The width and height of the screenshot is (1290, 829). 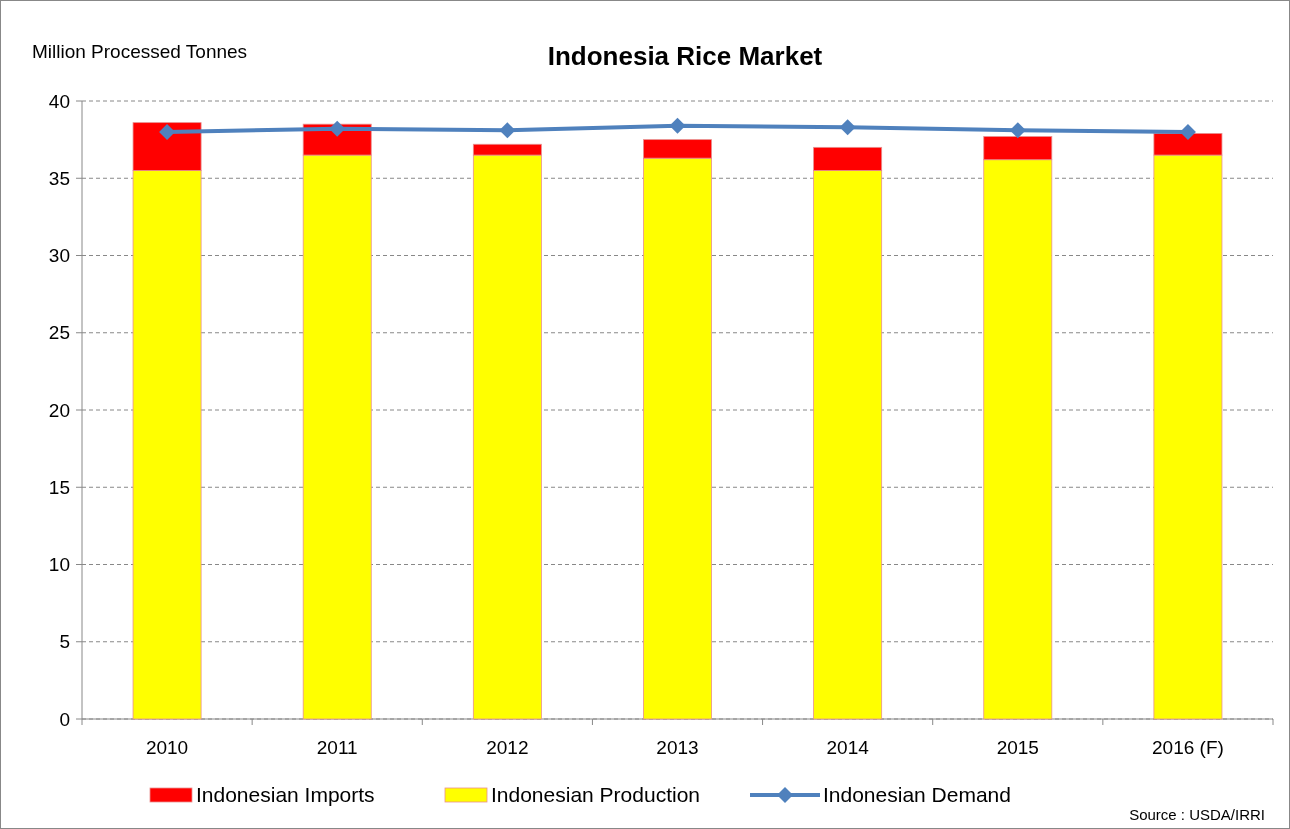 What do you see at coordinates (64, 719) in the screenshot?
I see `y-tick-label: 0` at bounding box center [64, 719].